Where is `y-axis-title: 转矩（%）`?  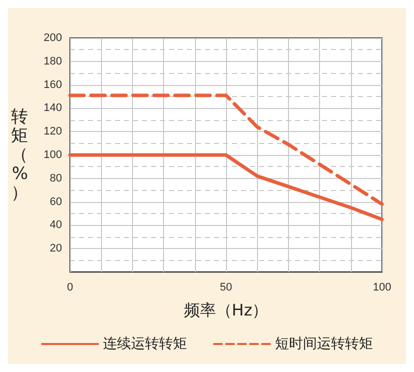 y-axis-title: 转矩（%） is located at coordinates (19, 155).